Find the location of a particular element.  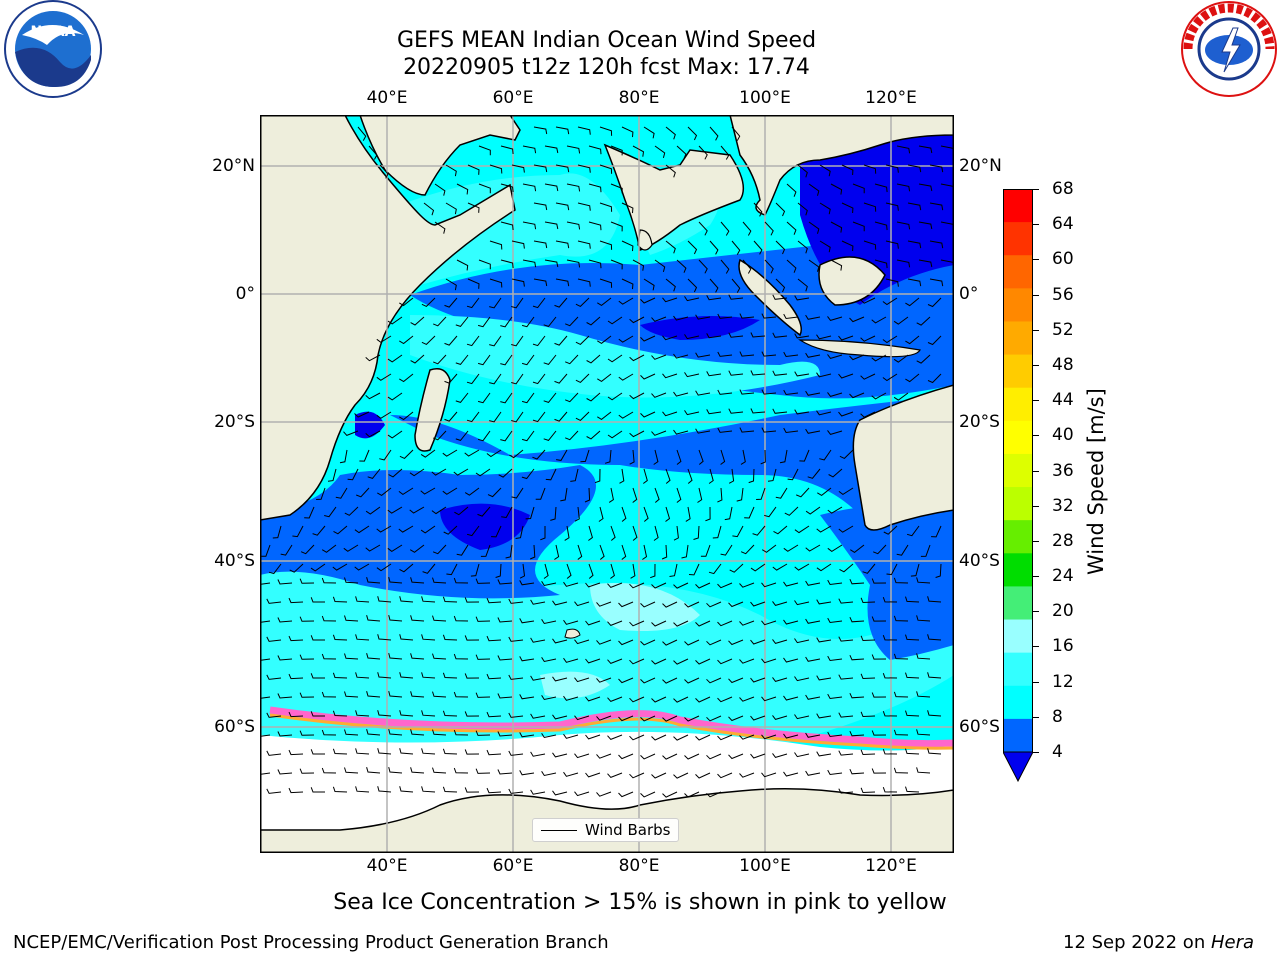

land-arabia is located at coordinates (440, 155).